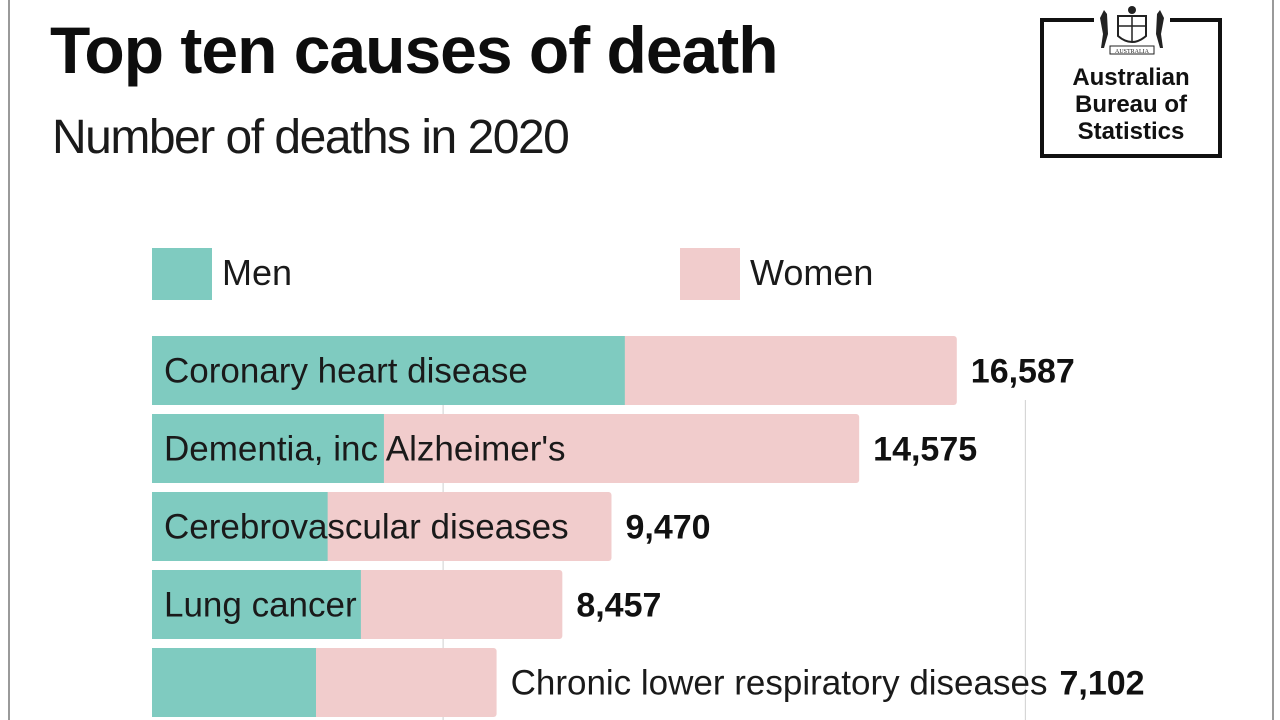 This screenshot has width=1280, height=720. Describe the element at coordinates (257, 272) in the screenshot. I see `legend-label-men: Men` at that location.